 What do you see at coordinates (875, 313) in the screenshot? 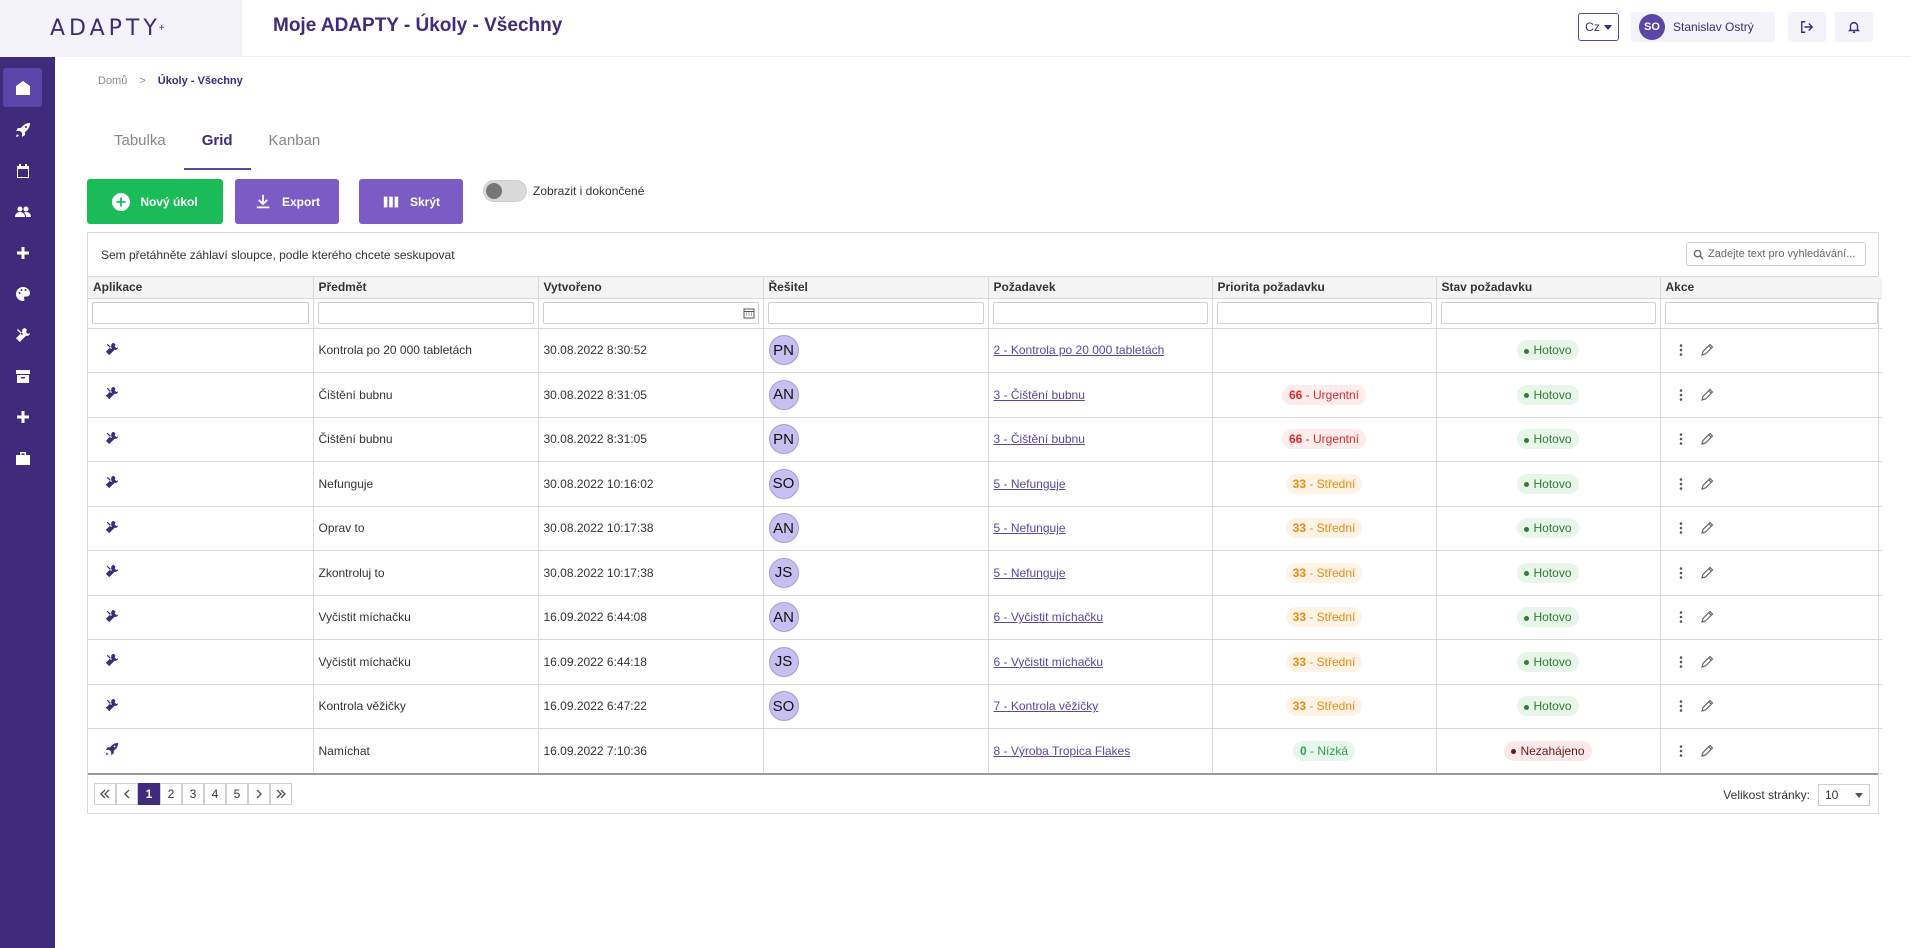
I see `filter-resolver-input` at bounding box center [875, 313].